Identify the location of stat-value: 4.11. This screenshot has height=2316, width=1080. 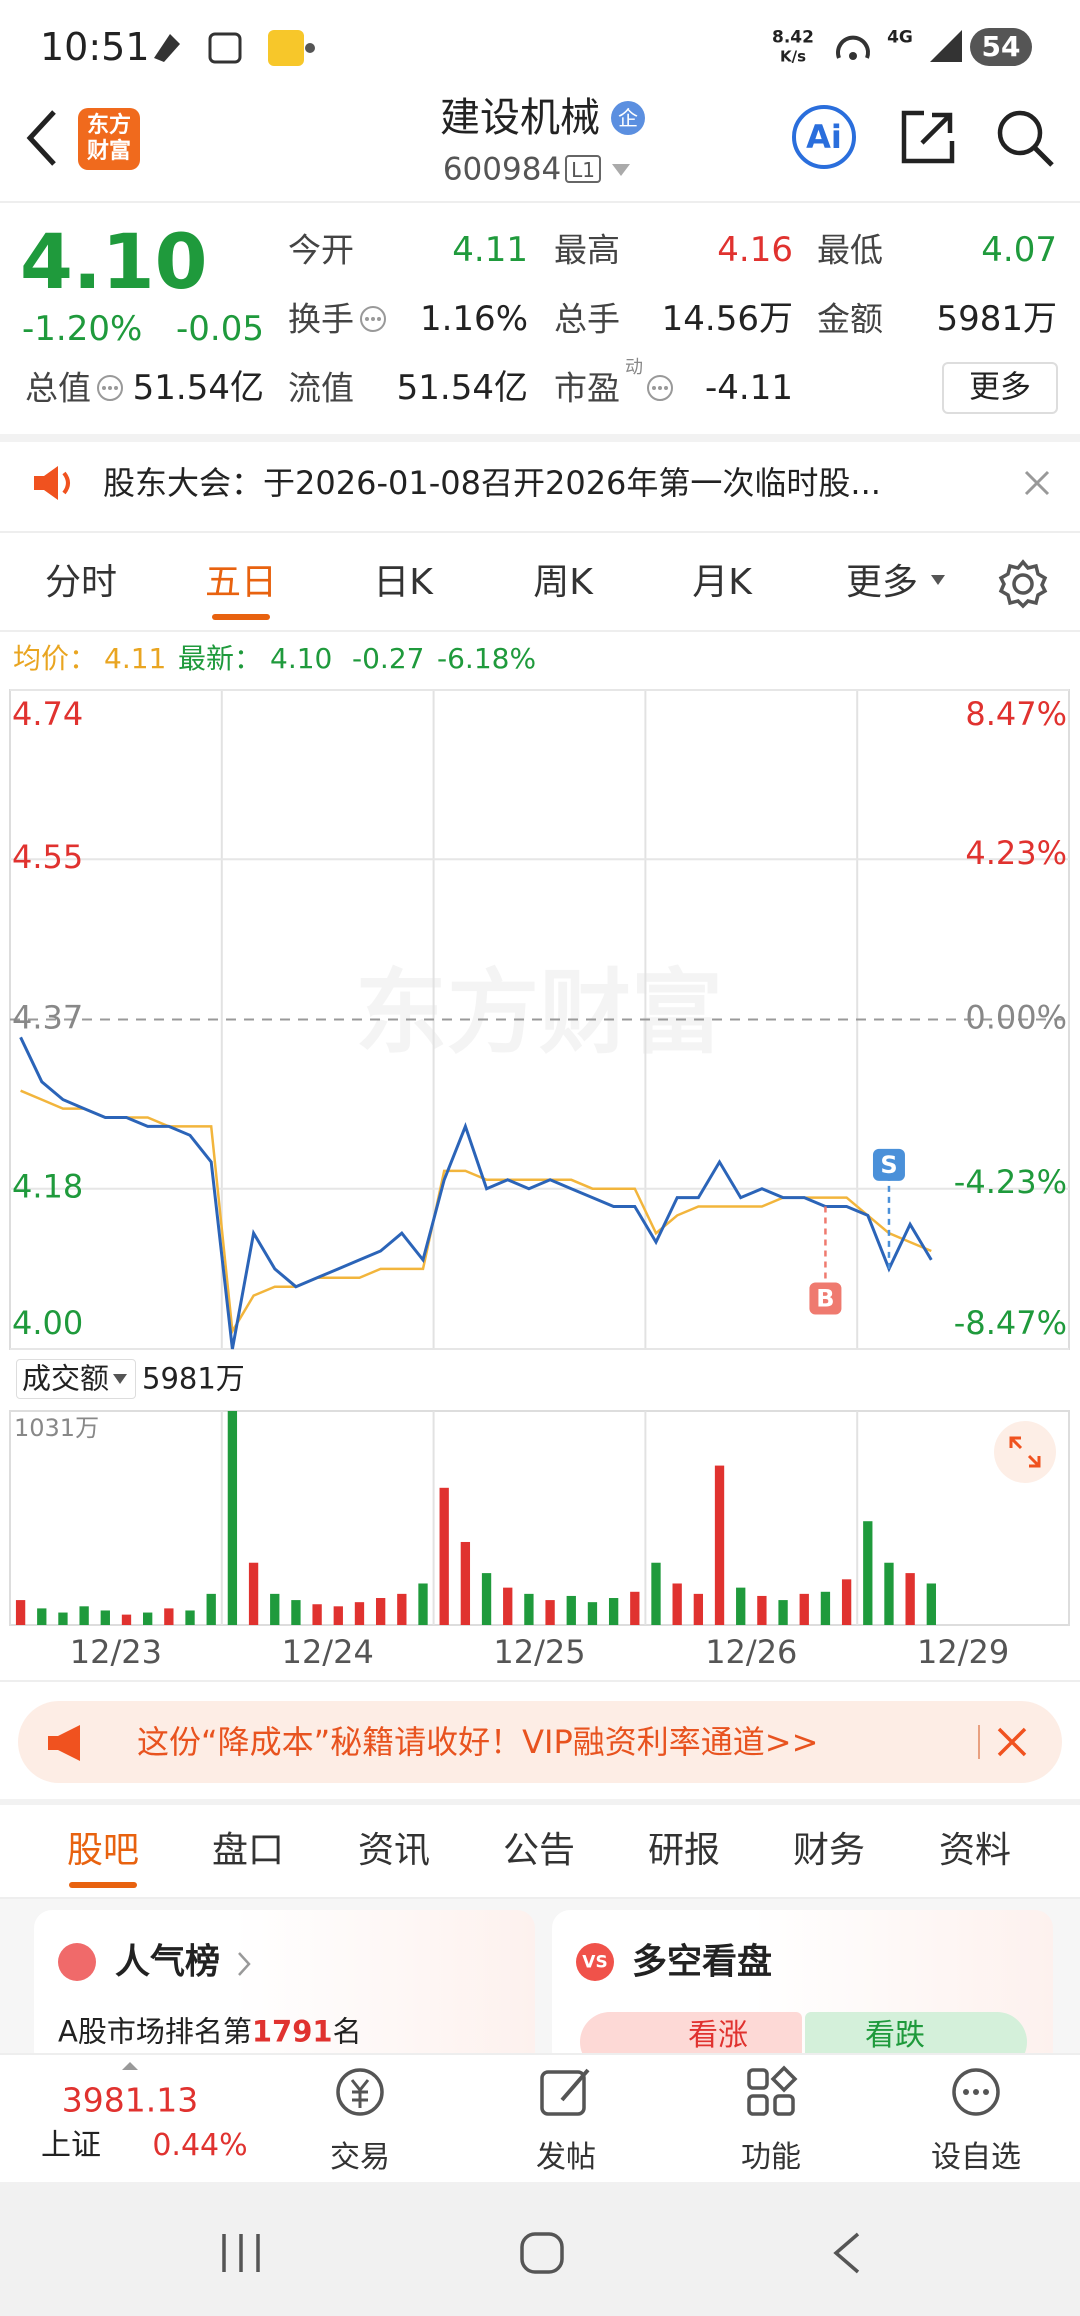
(490, 250).